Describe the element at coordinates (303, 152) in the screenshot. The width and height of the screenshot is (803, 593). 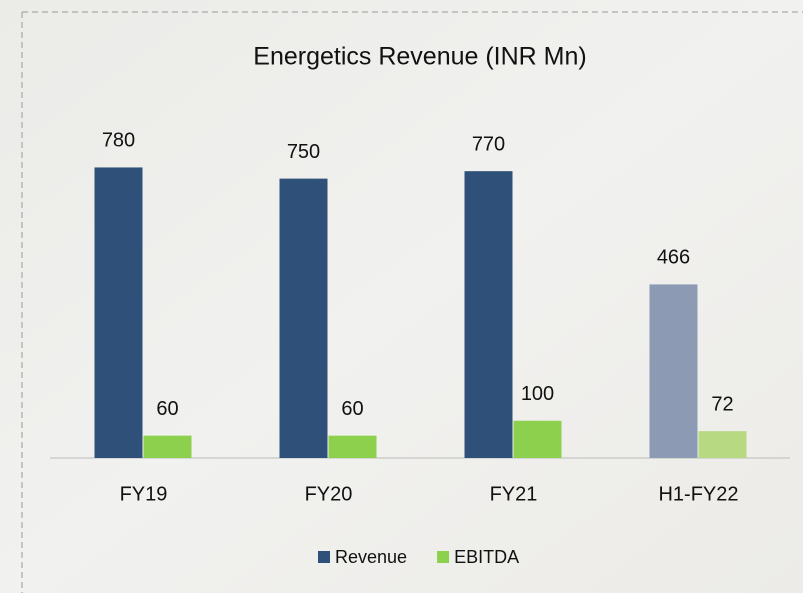
I see `value-label: 750` at that location.